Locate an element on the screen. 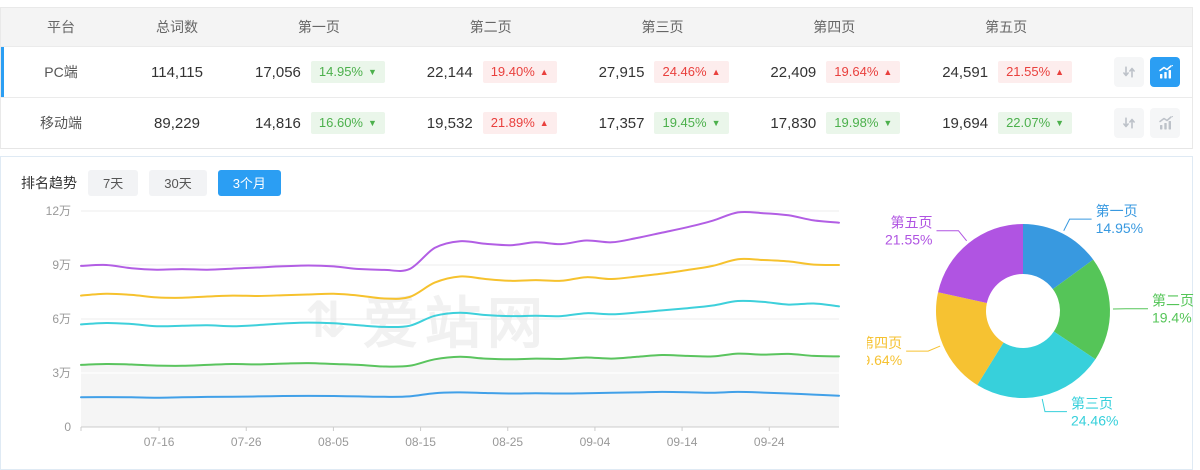 This screenshot has height=470, width=1200. page3-count: 27,915 is located at coordinates (621, 72).